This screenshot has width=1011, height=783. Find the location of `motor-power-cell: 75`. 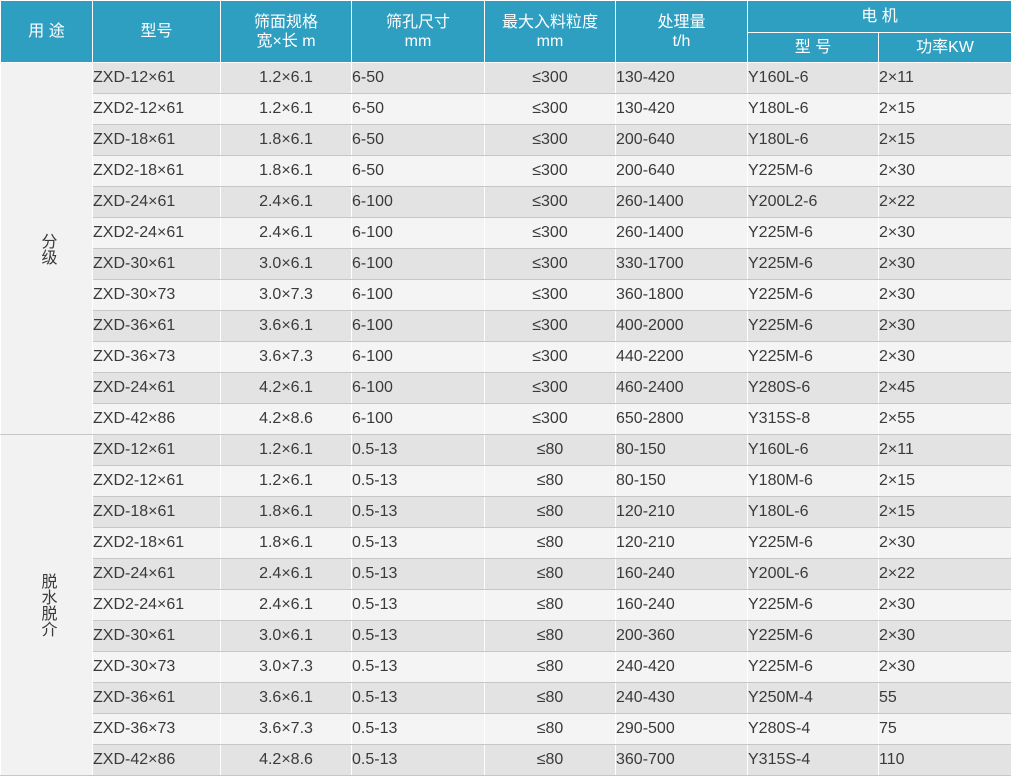

motor-power-cell: 75 is located at coordinates (944, 729).